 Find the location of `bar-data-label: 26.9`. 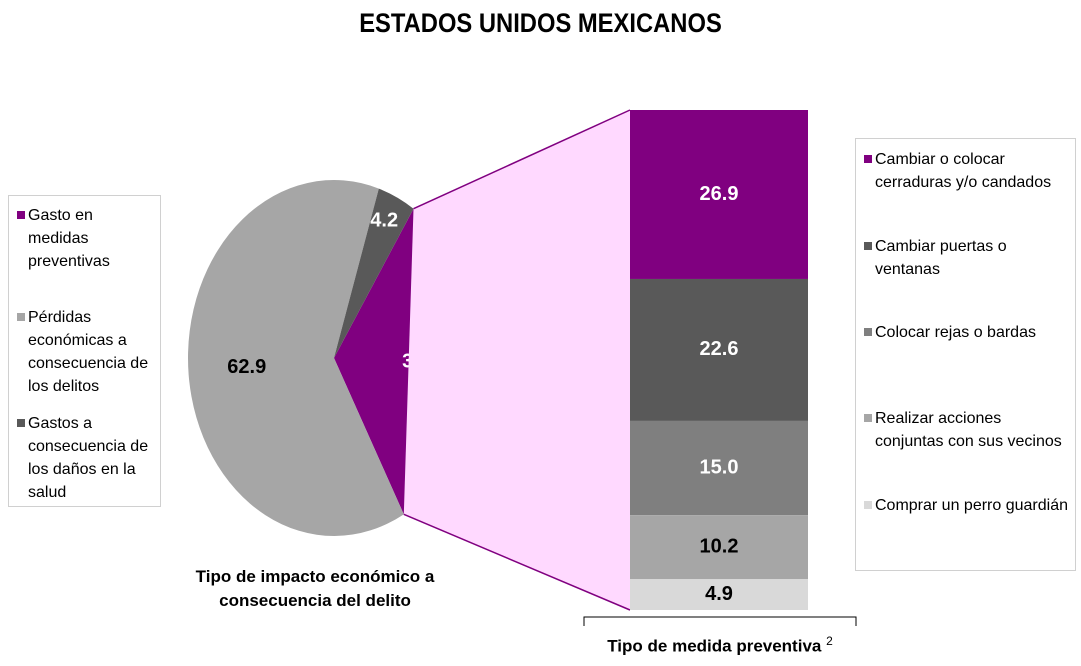

bar-data-label: 26.9 is located at coordinates (719, 194).